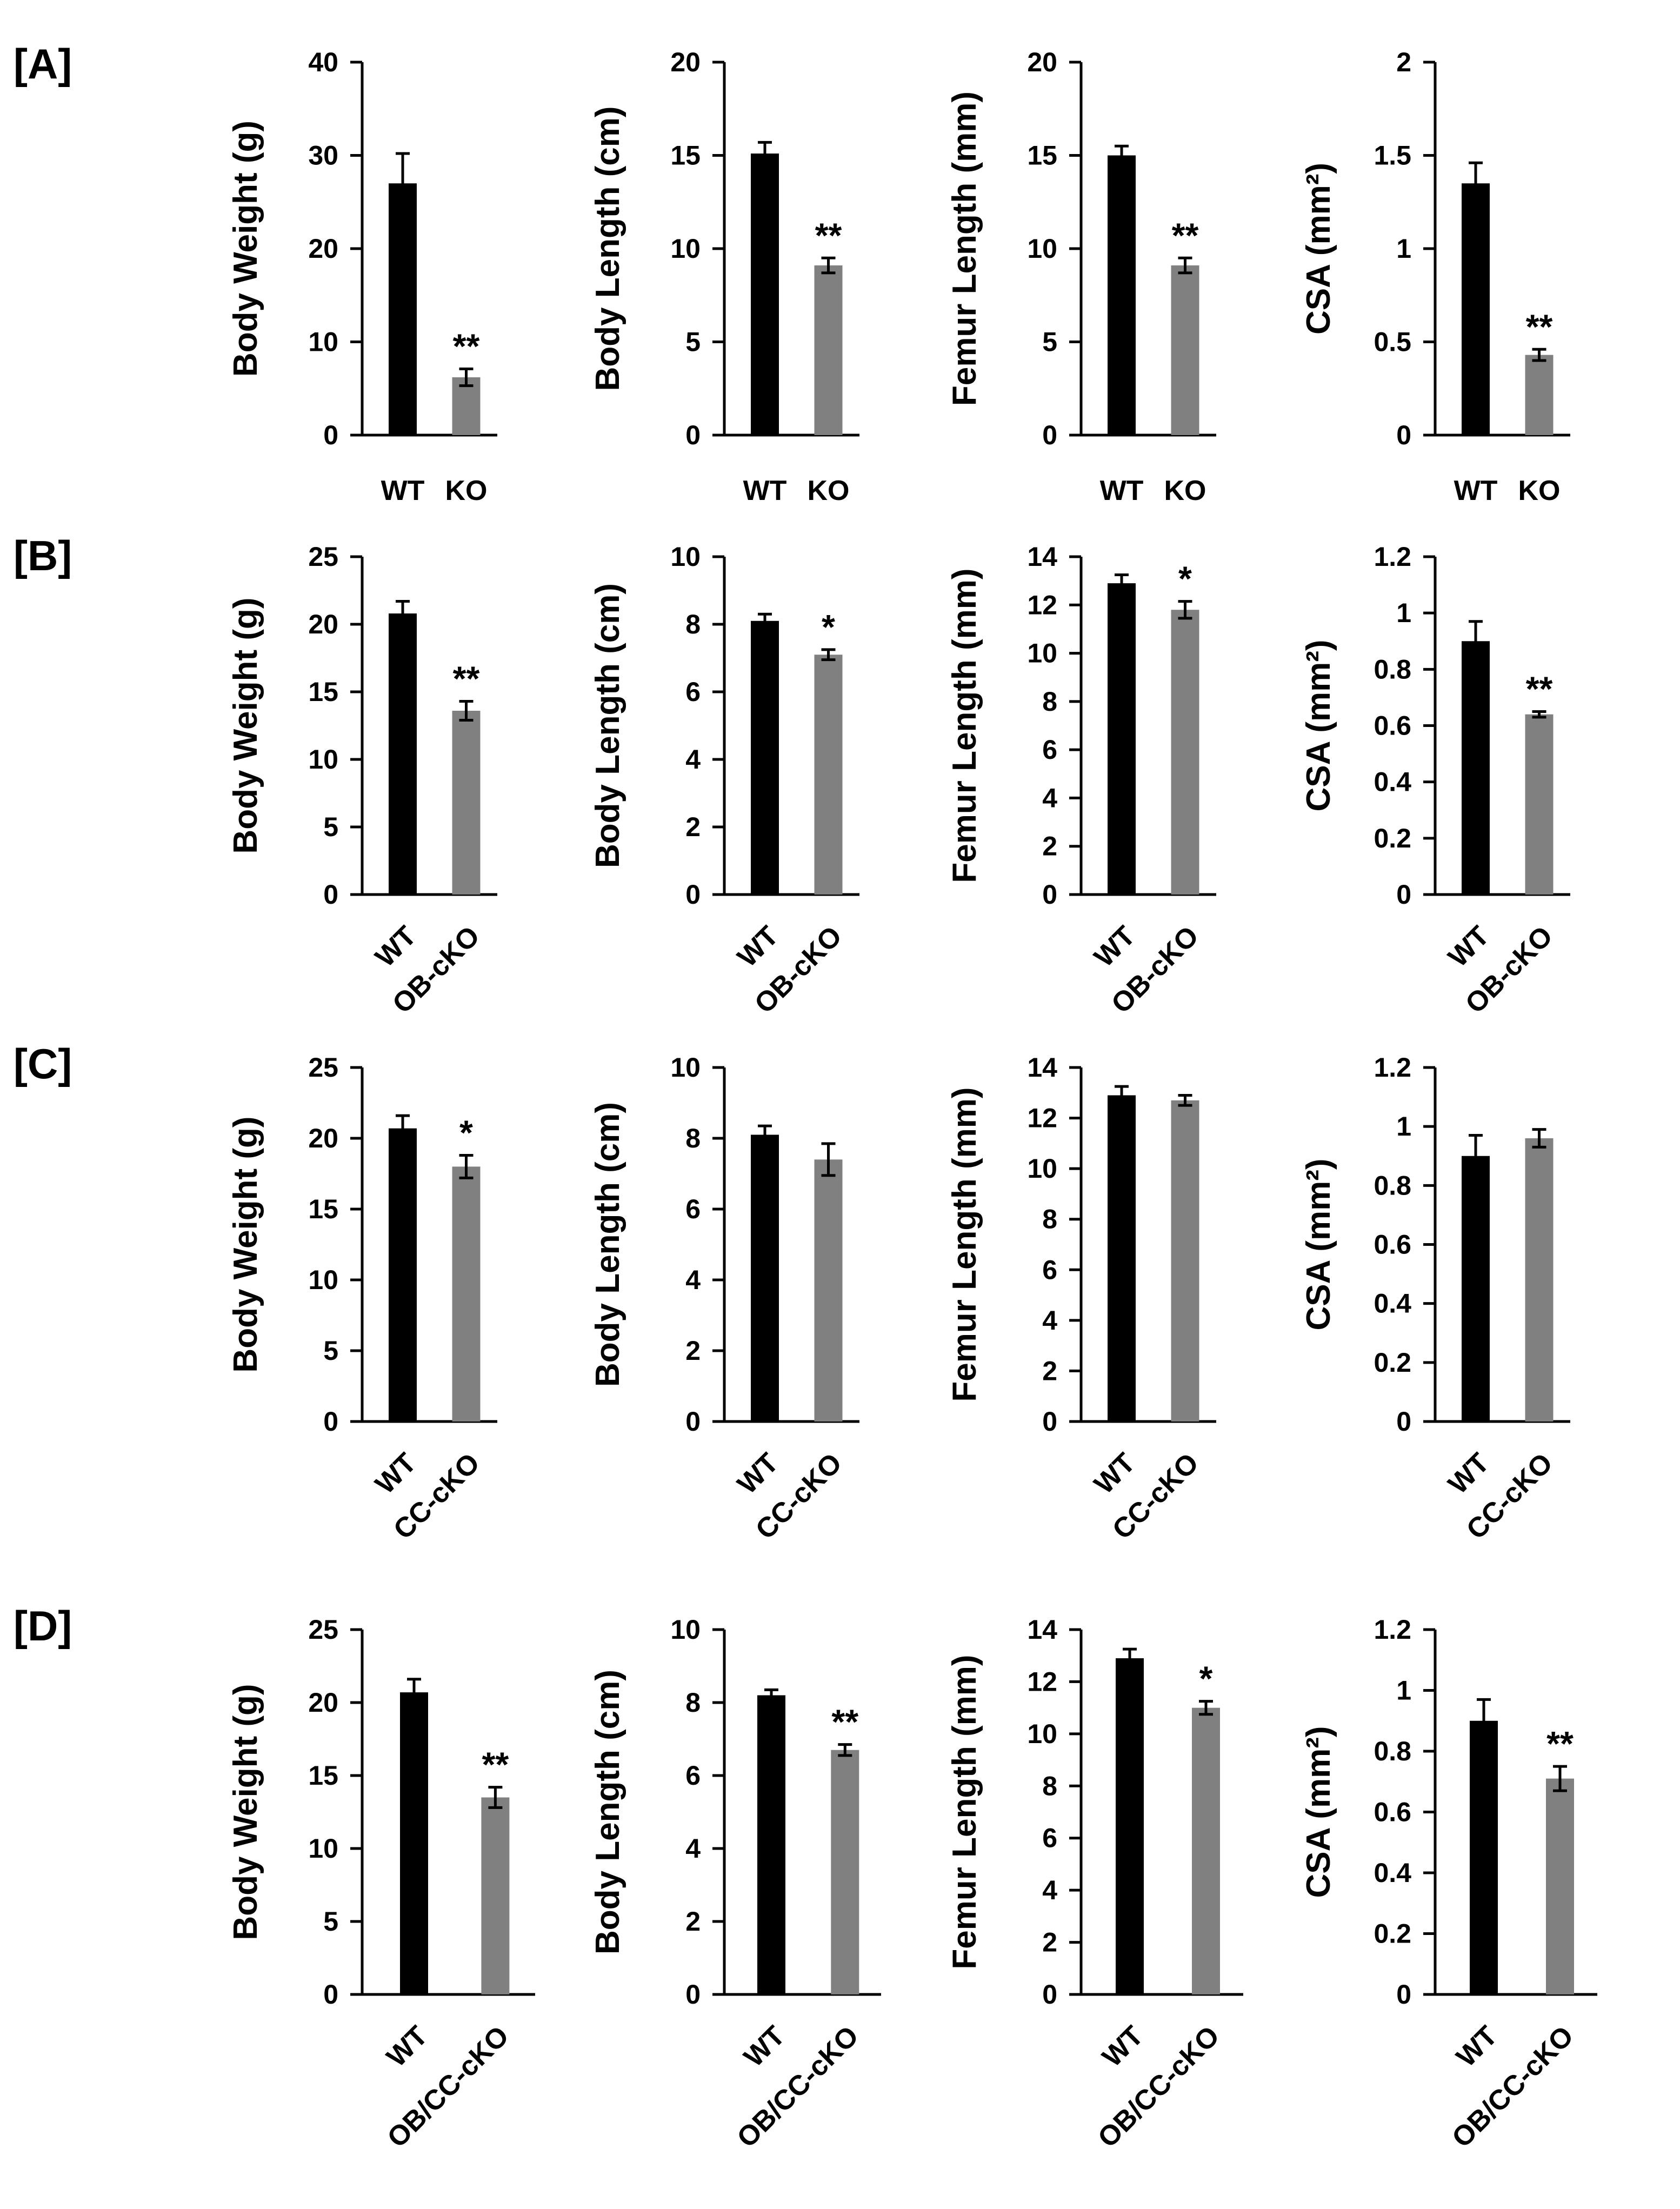  Describe the element at coordinates (607, 249) in the screenshot. I see `y-axis-label: Body Length (cm)` at that location.